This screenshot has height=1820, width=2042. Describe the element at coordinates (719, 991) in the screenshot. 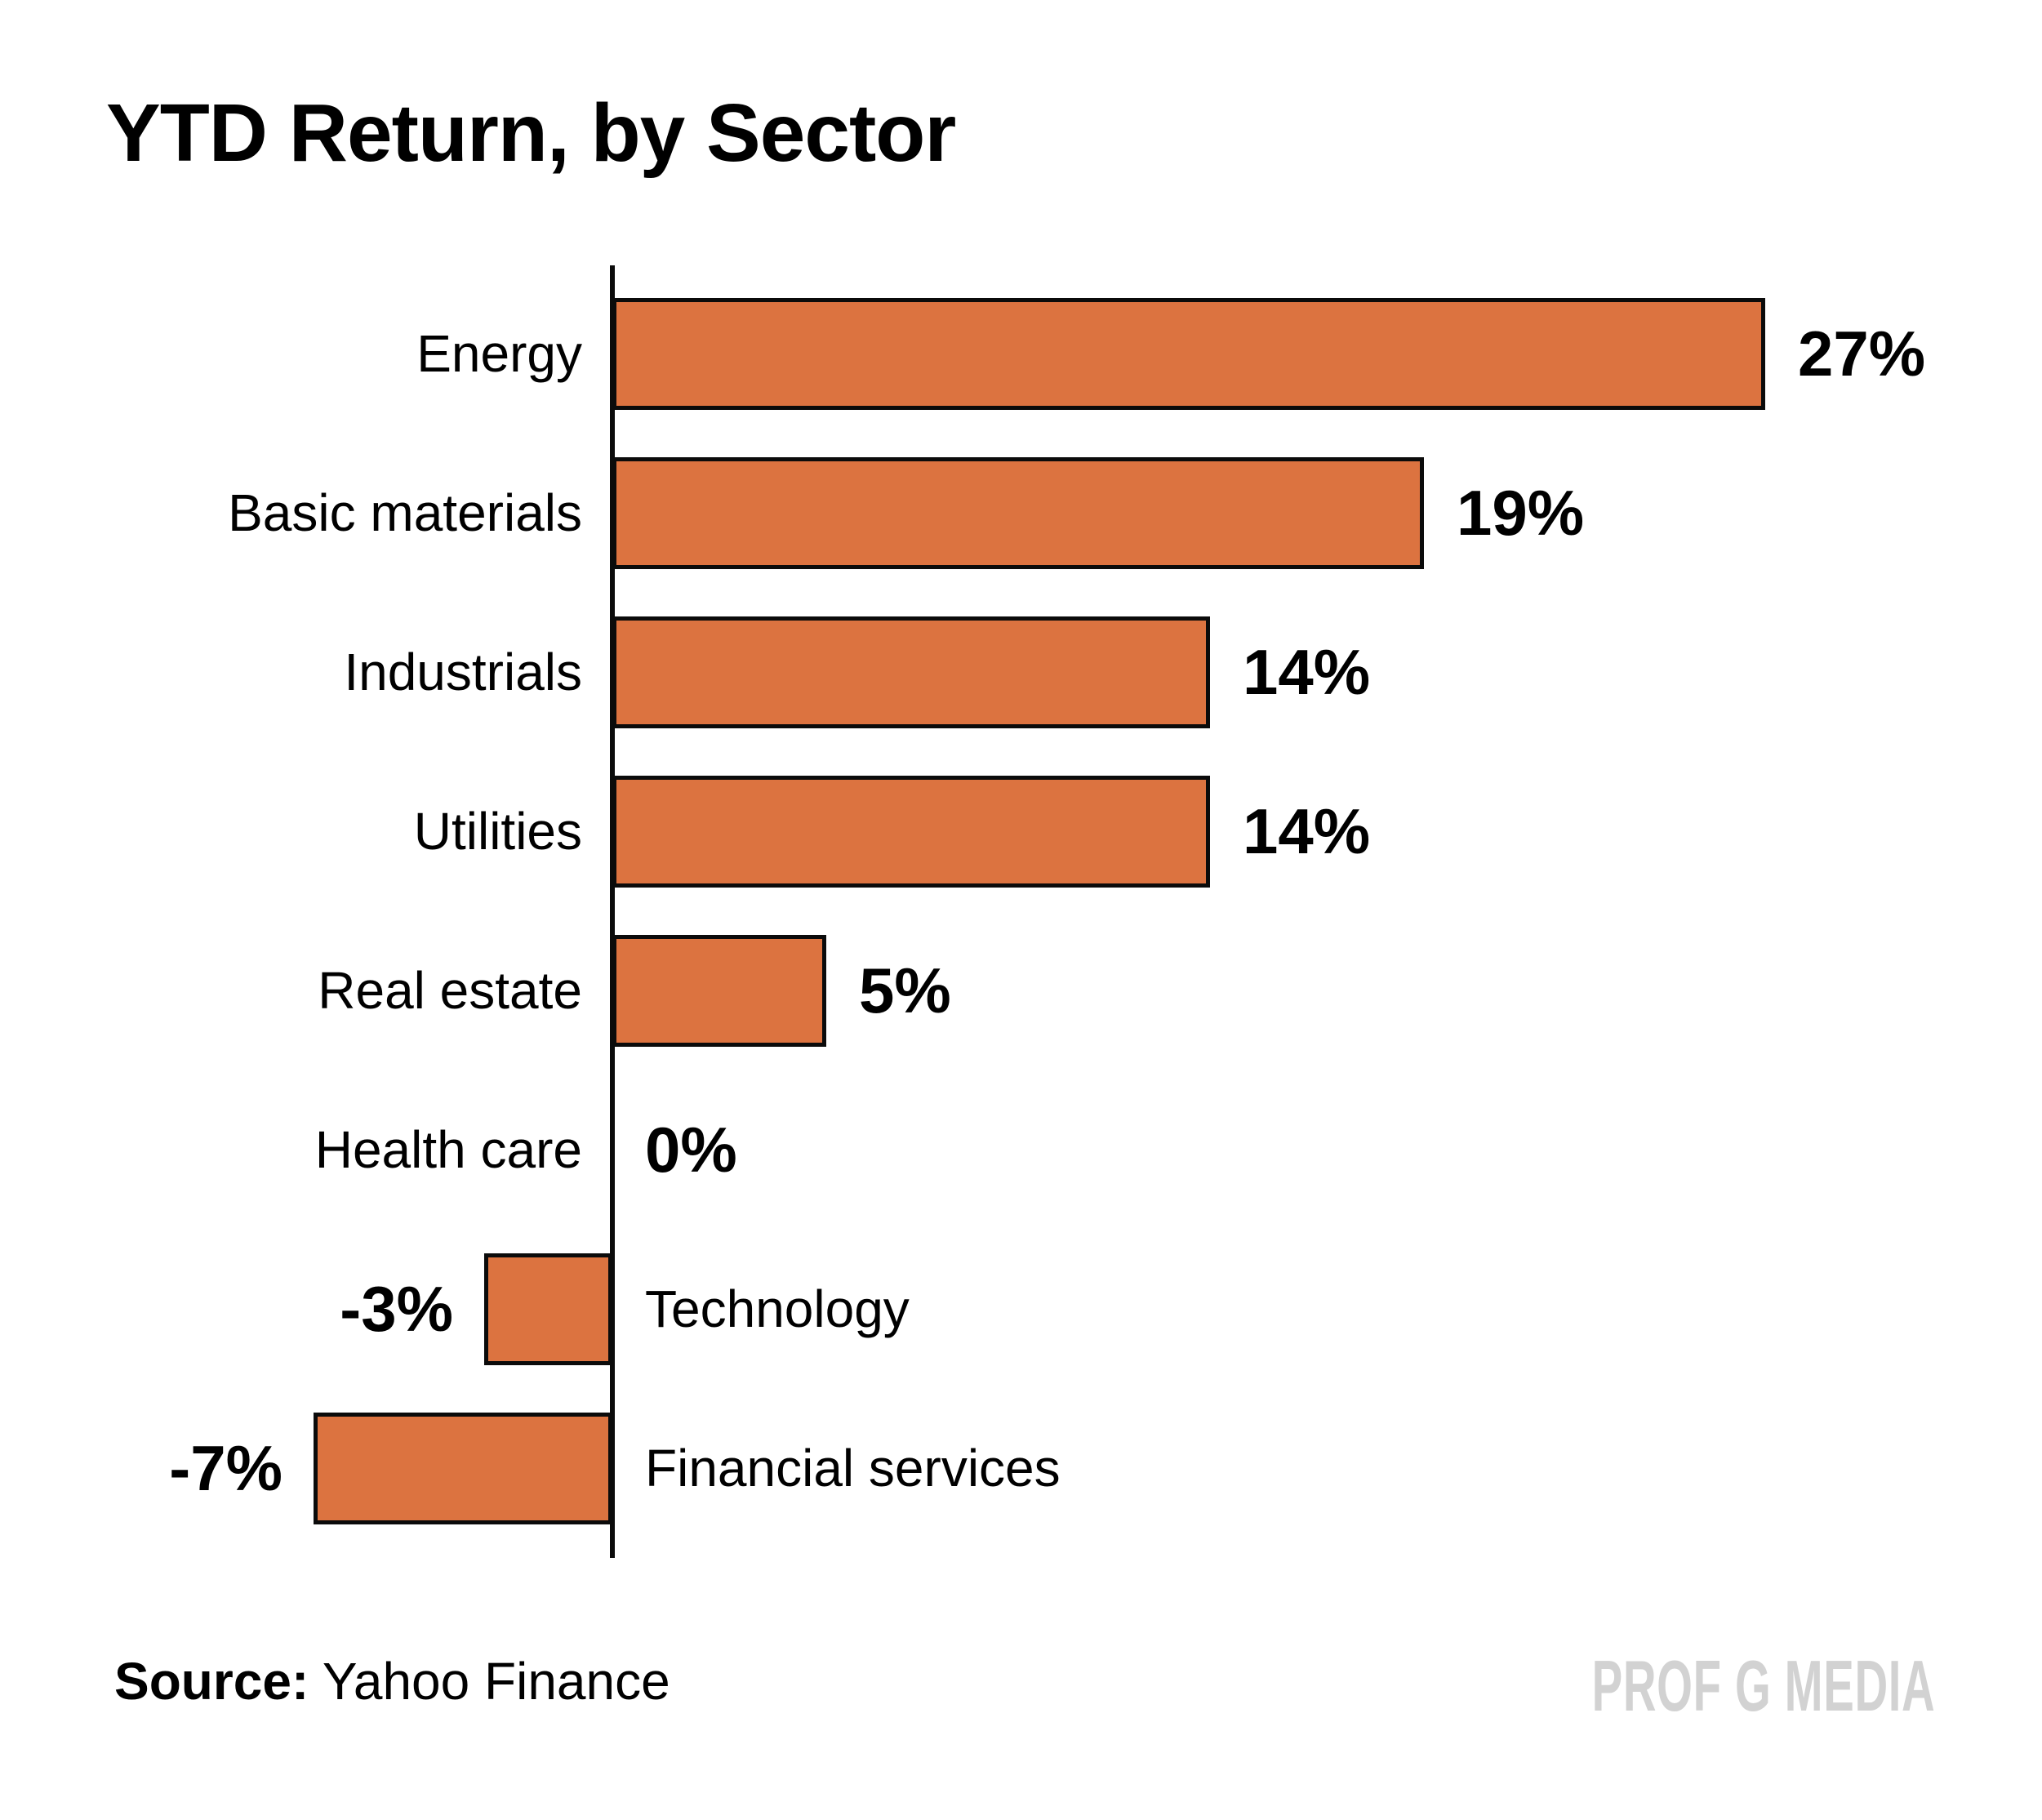

I see `bar-real-estate` at that location.